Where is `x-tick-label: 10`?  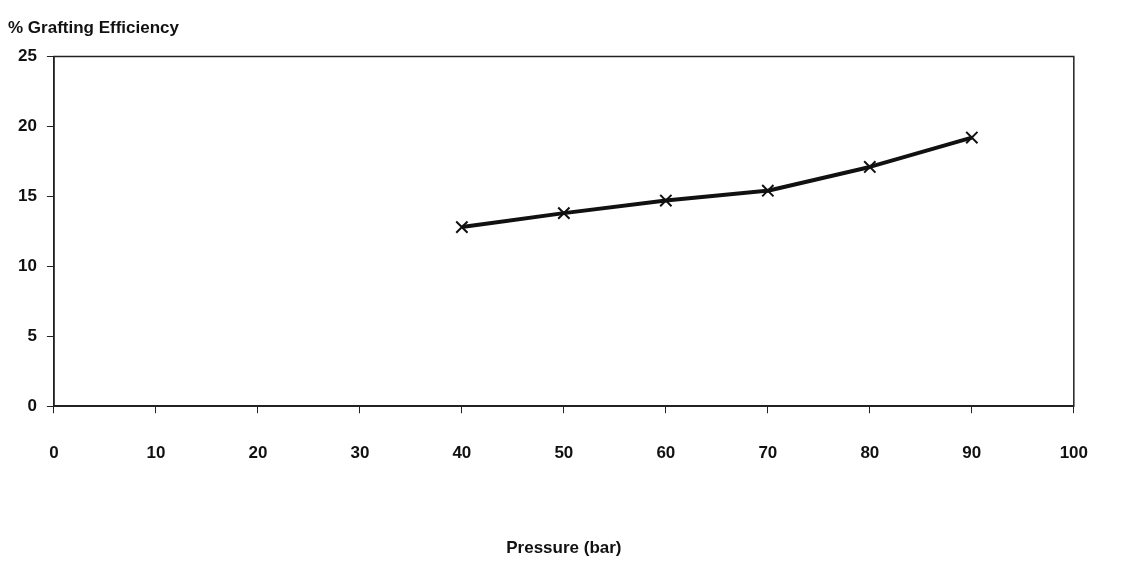 x-tick-label: 10 is located at coordinates (156, 453).